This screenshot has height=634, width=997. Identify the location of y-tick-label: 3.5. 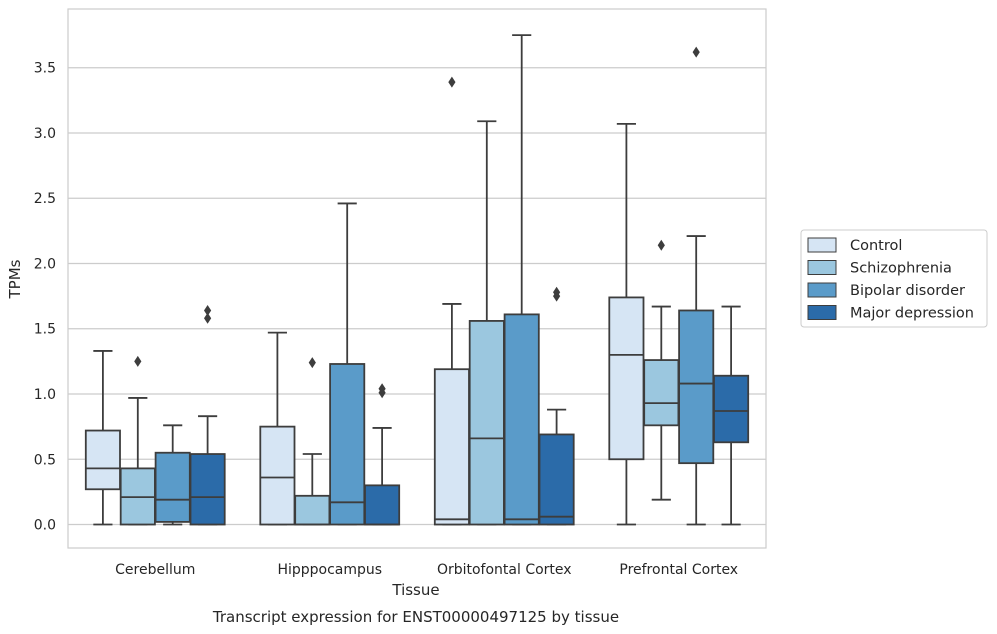
(45, 69).